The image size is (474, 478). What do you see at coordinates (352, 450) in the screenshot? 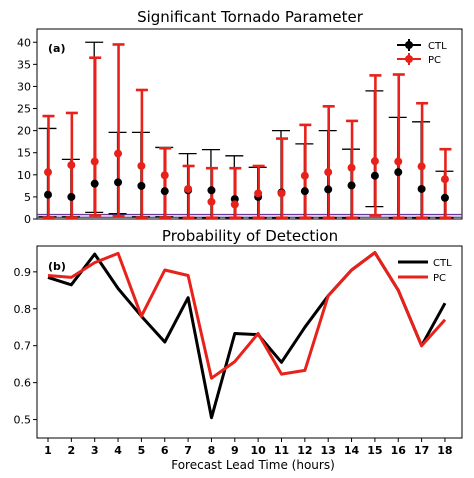
I see `x-tick-label: 14` at bounding box center [352, 450].